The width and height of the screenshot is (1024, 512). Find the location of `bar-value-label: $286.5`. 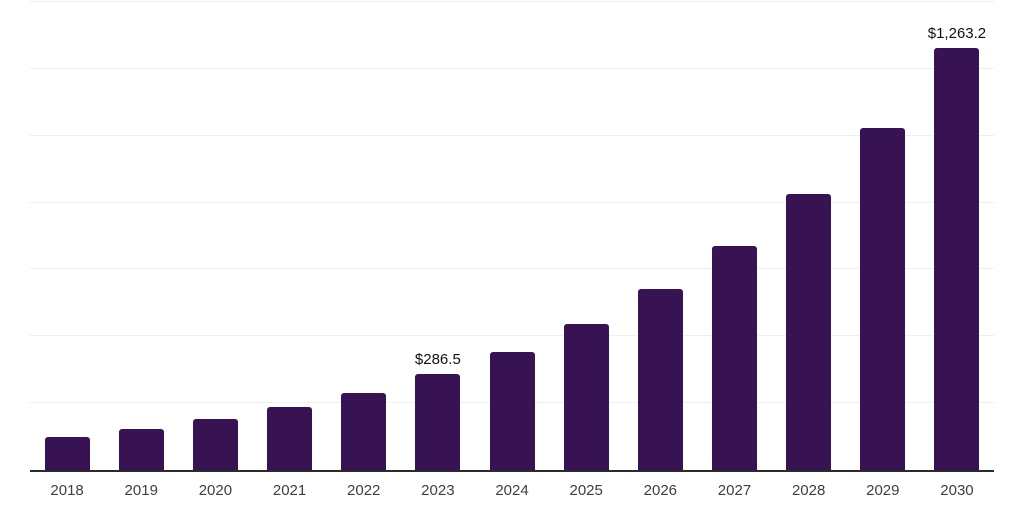

bar-value-label: $286.5 is located at coordinates (437, 360).